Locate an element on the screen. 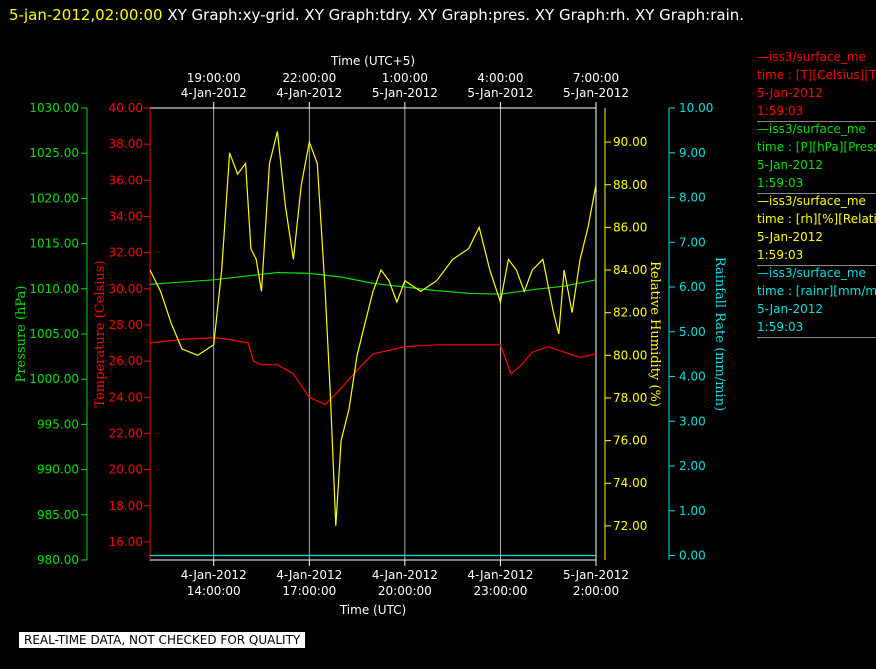  rh-tick-label: 74.00 is located at coordinates (630, 483).